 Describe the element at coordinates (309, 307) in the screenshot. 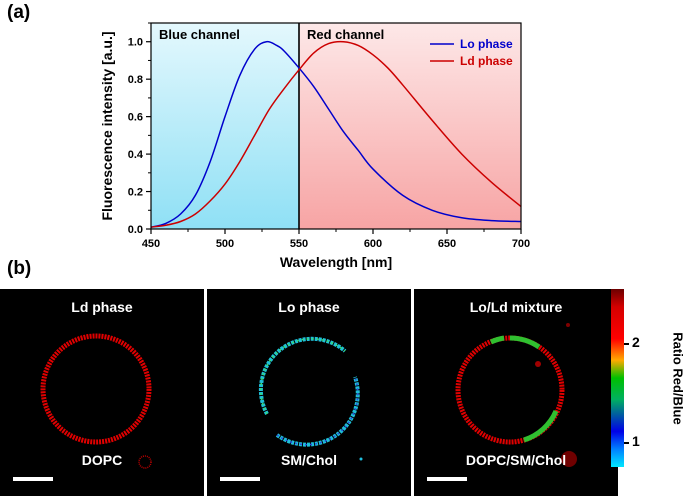

I see `image-title: Lo phase` at that location.